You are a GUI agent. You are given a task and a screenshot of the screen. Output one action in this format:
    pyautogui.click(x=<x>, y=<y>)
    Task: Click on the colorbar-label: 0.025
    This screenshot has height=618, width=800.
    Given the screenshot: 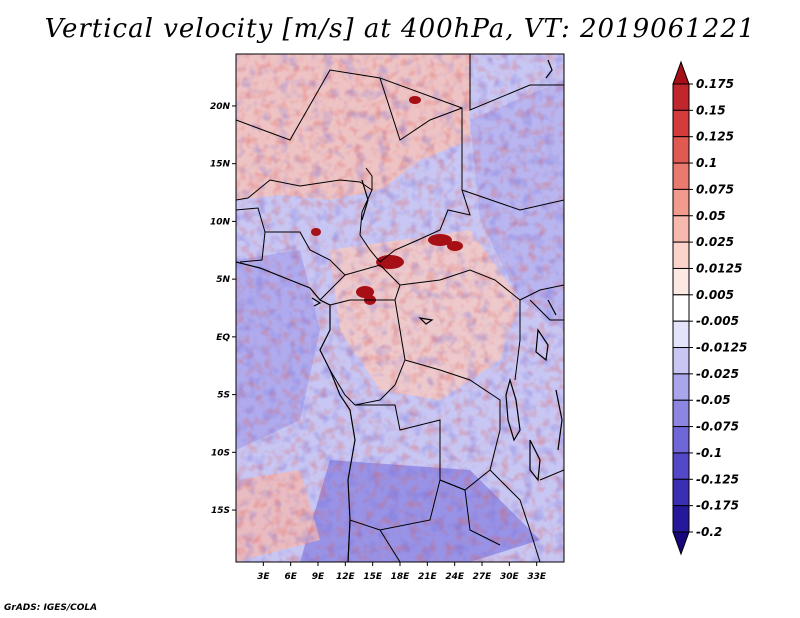 What is the action you would take?
    pyautogui.click(x=715, y=242)
    